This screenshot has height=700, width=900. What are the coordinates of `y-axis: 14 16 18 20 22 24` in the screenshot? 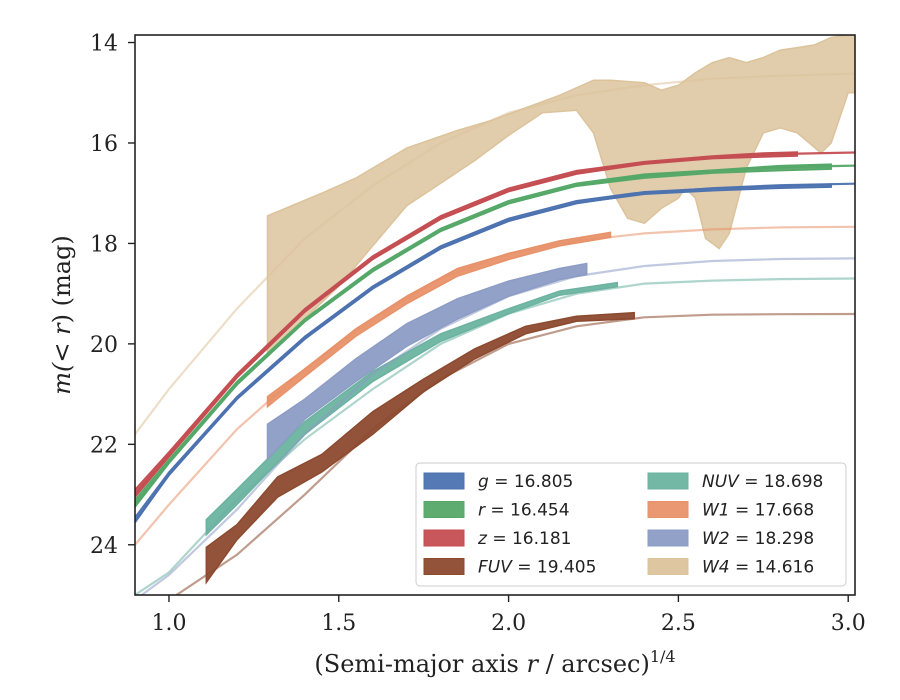 It's located at (112, 295).